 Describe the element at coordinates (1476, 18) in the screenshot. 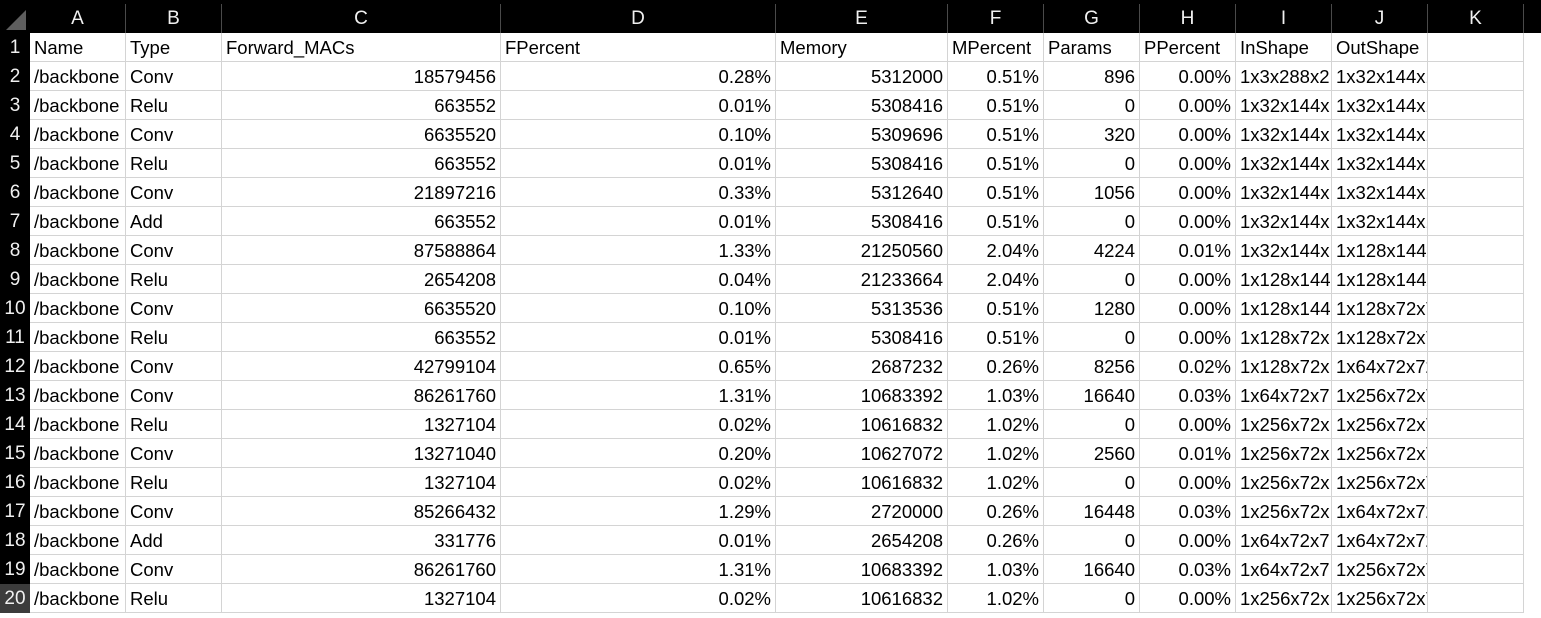

I see `column-header-k: K` at that location.